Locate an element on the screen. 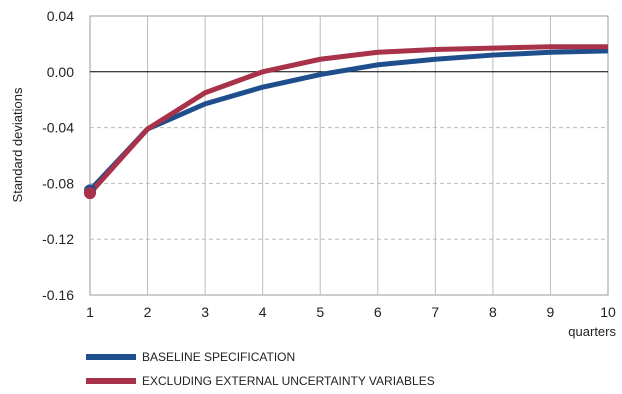 The width and height of the screenshot is (622, 394). legend-label-excluding: EXCLUDING EXTERNAL UNCERTAINTY VARIABLES is located at coordinates (288, 381).